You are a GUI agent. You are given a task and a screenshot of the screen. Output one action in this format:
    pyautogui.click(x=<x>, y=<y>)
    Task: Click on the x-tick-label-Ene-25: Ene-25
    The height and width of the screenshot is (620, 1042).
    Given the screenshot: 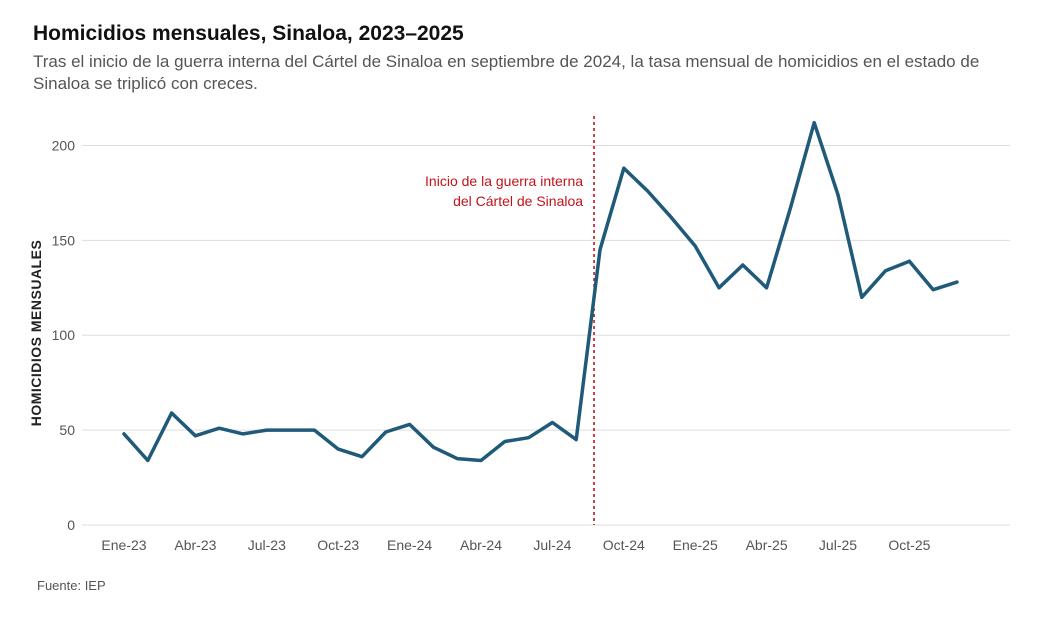 What is the action you would take?
    pyautogui.click(x=695, y=545)
    